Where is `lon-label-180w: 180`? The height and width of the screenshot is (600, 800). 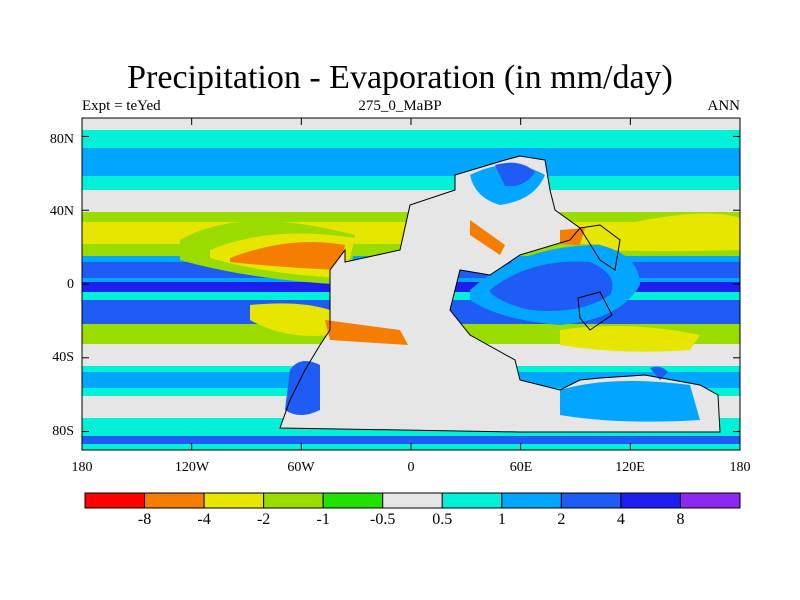
lon-label-180w: 180 is located at coordinates (82, 467).